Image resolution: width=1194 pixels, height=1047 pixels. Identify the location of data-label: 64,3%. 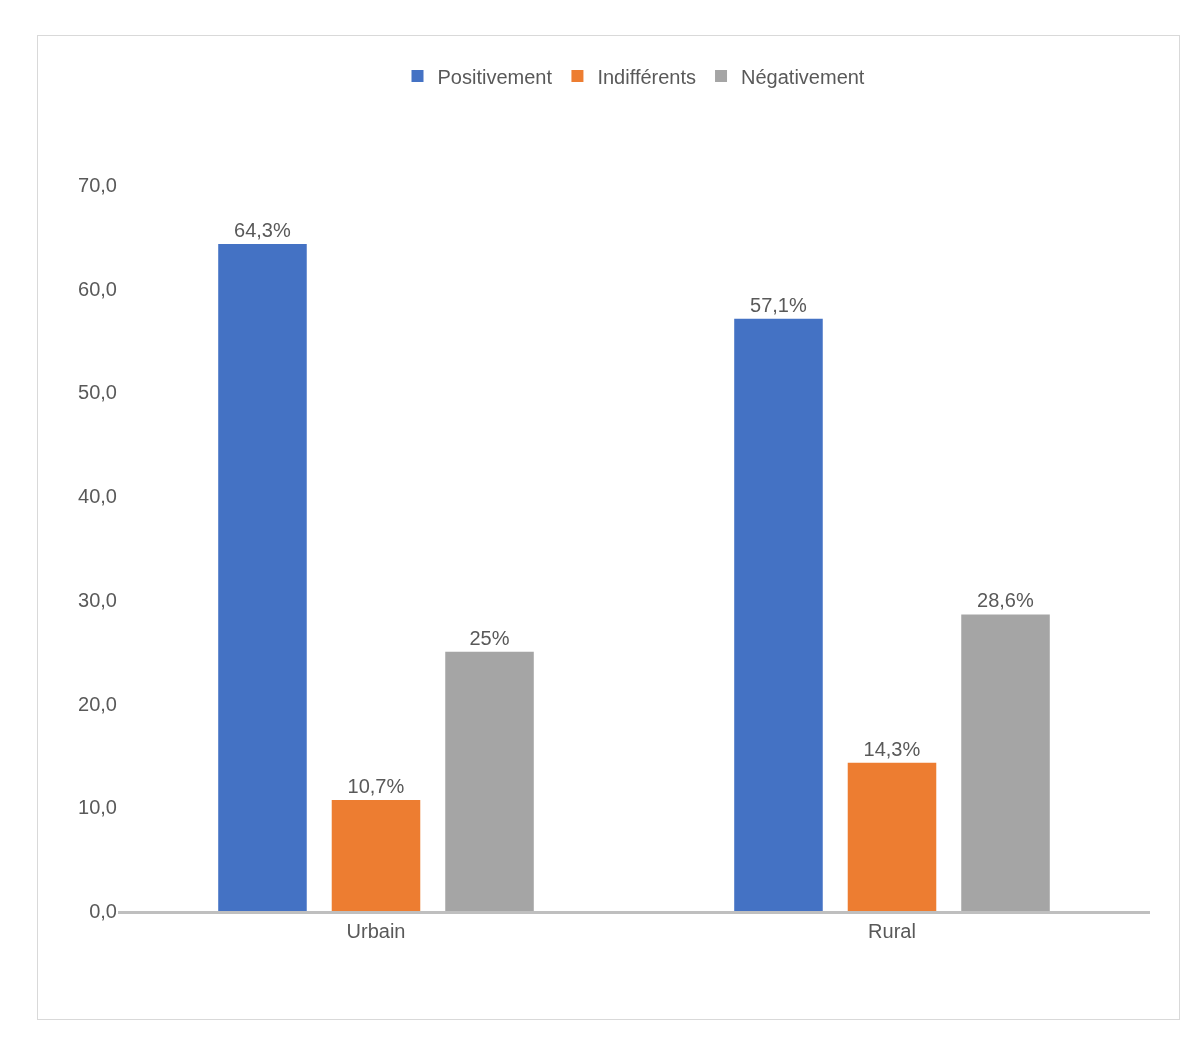
(262, 230).